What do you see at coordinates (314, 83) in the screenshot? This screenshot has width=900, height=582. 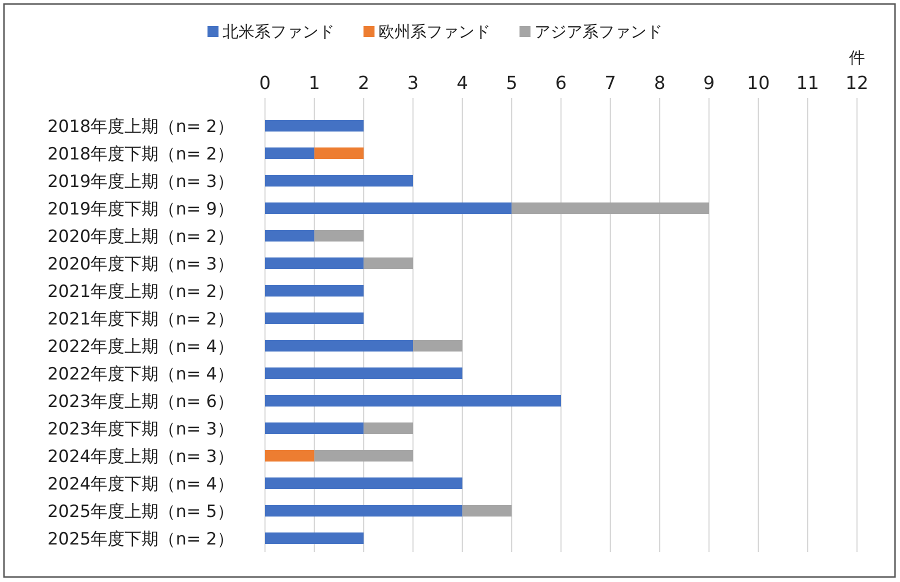 I see `x-tick-label: 1` at bounding box center [314, 83].